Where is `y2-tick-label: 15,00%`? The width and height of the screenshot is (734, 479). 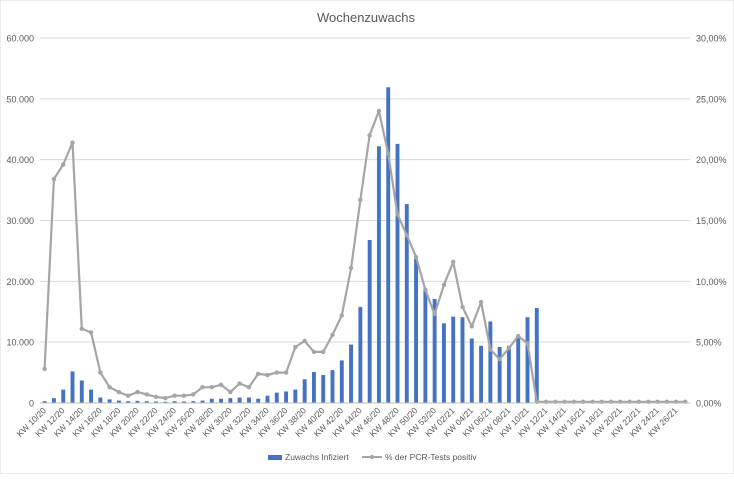 y2-tick-label: 15,00% is located at coordinates (711, 221).